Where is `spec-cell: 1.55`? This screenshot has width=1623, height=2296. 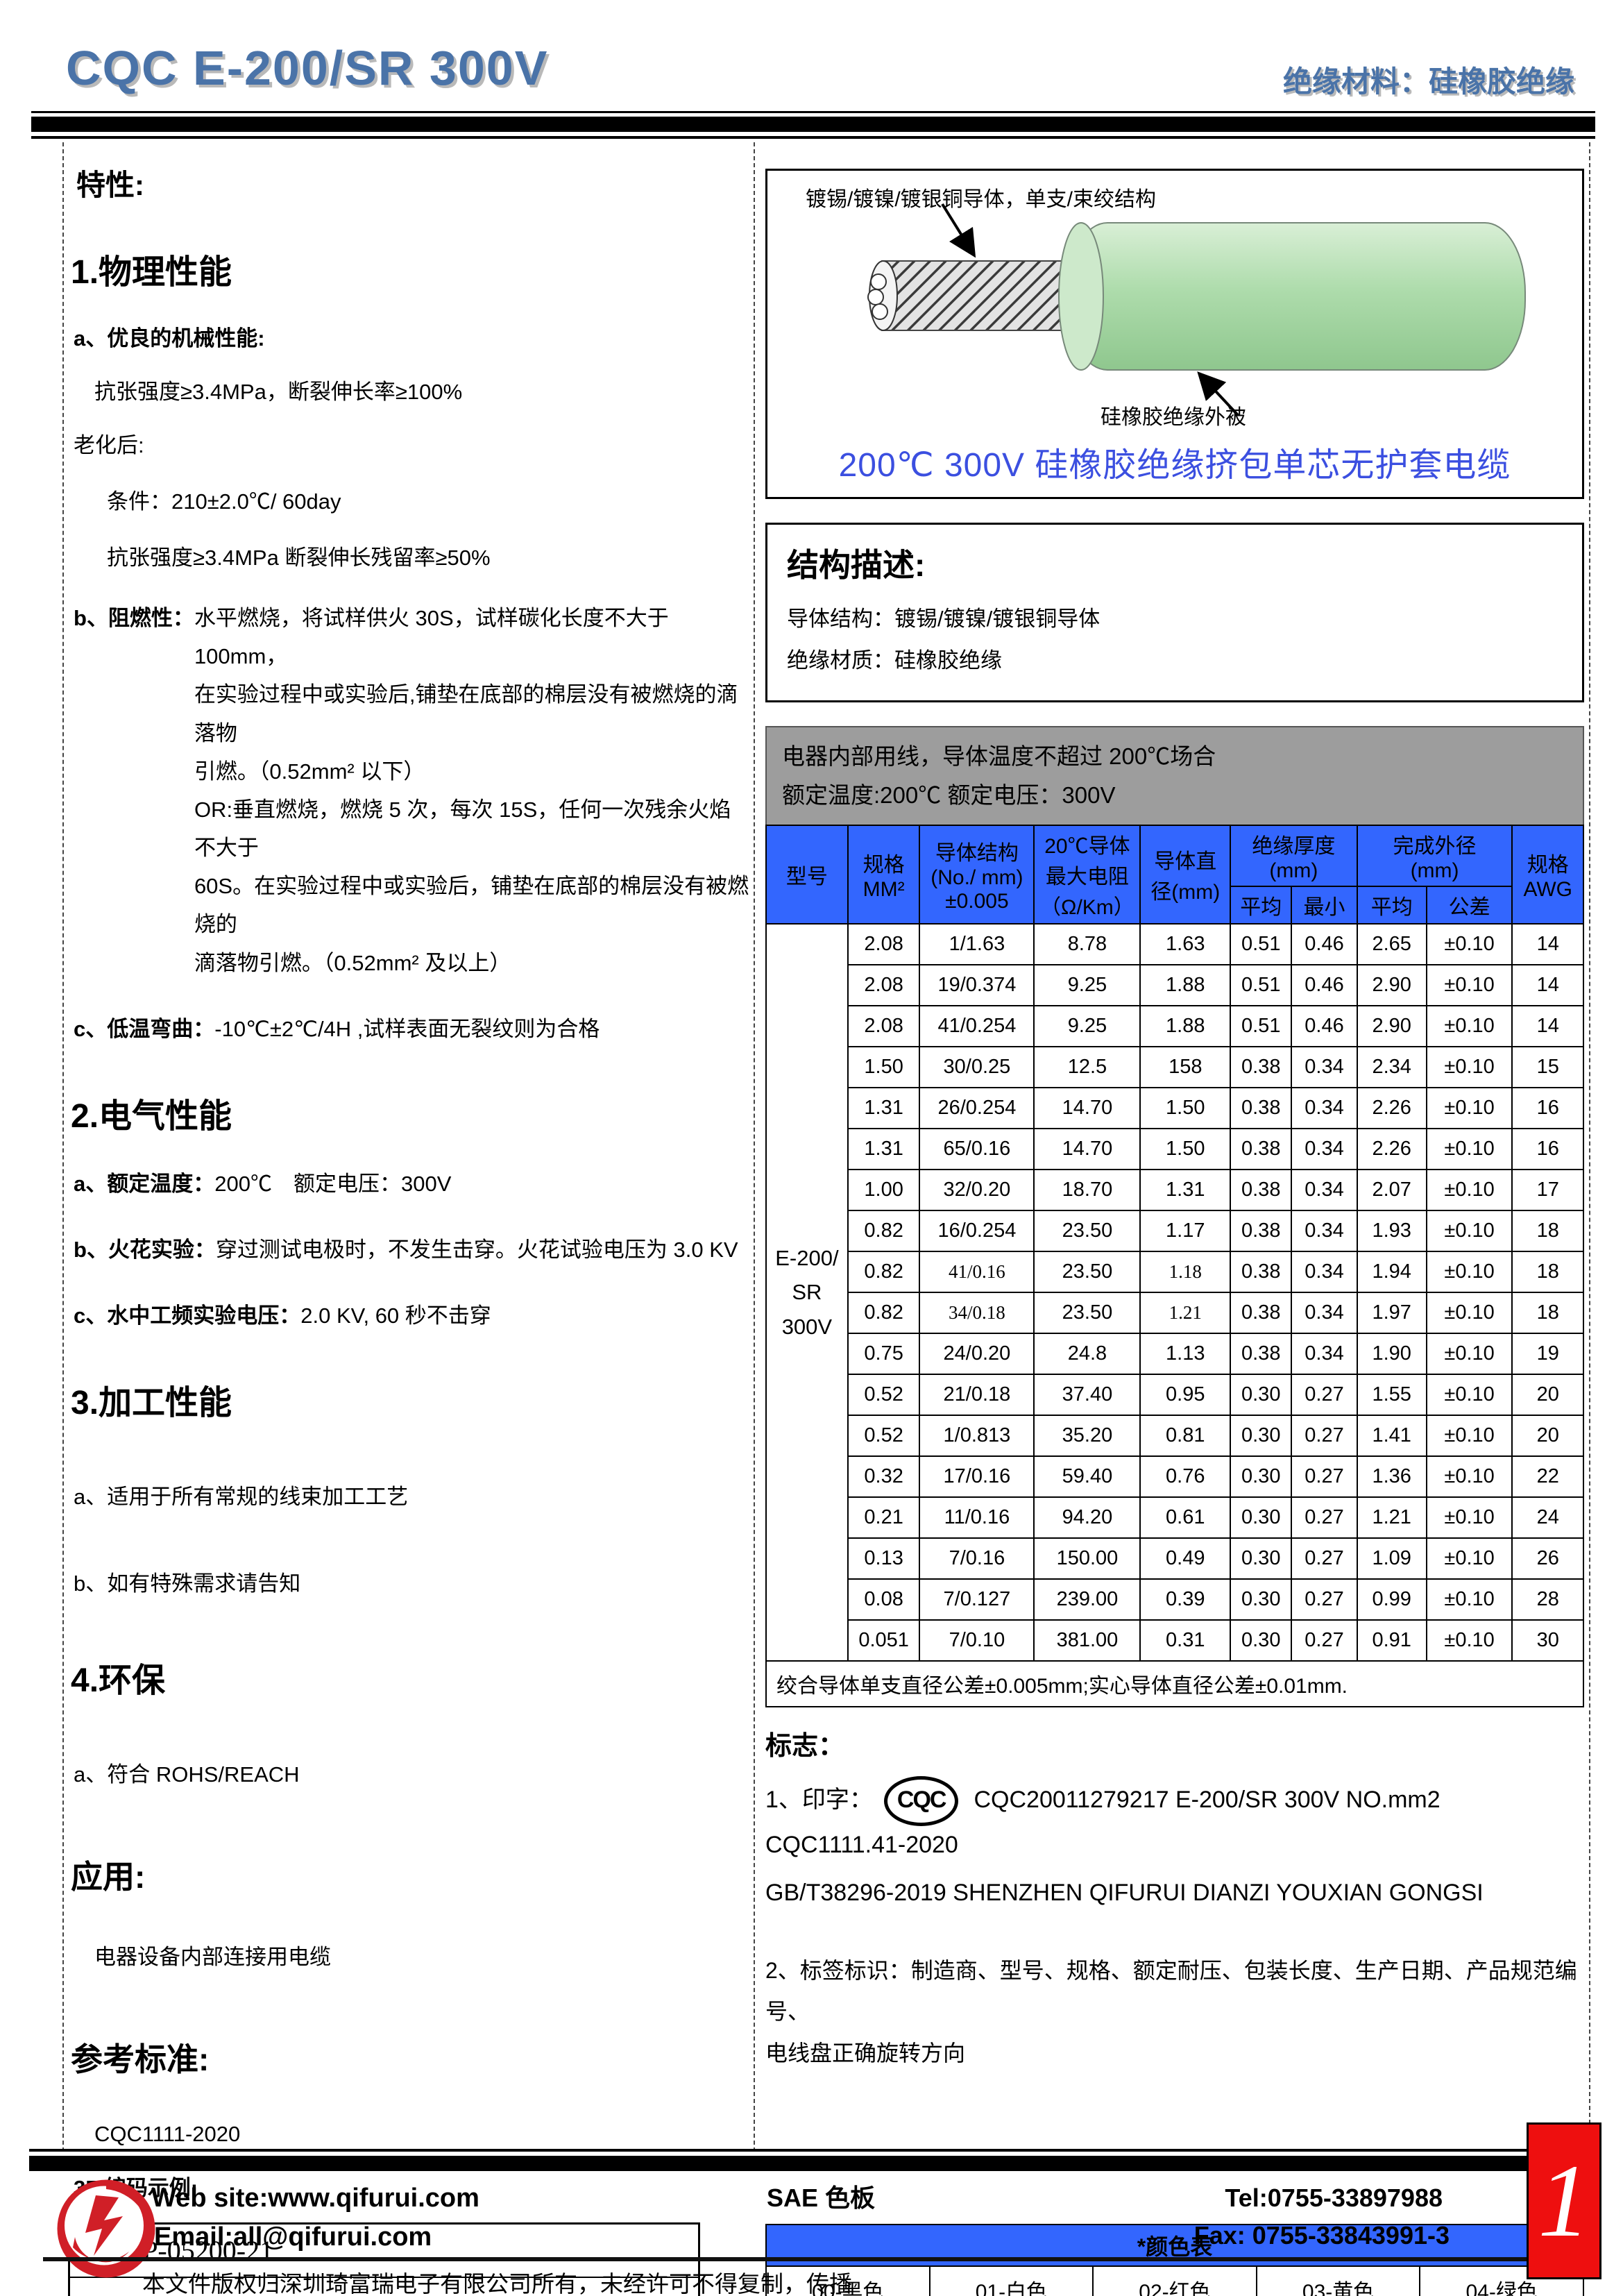
spec-cell: 1.55 is located at coordinates (1391, 1395).